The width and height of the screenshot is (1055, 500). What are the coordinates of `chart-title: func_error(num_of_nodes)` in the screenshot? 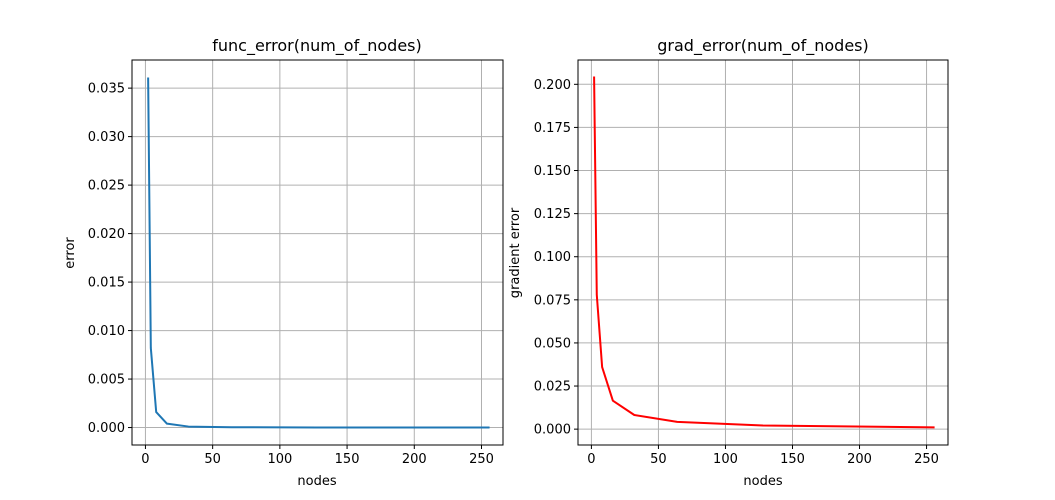 It's located at (316, 46).